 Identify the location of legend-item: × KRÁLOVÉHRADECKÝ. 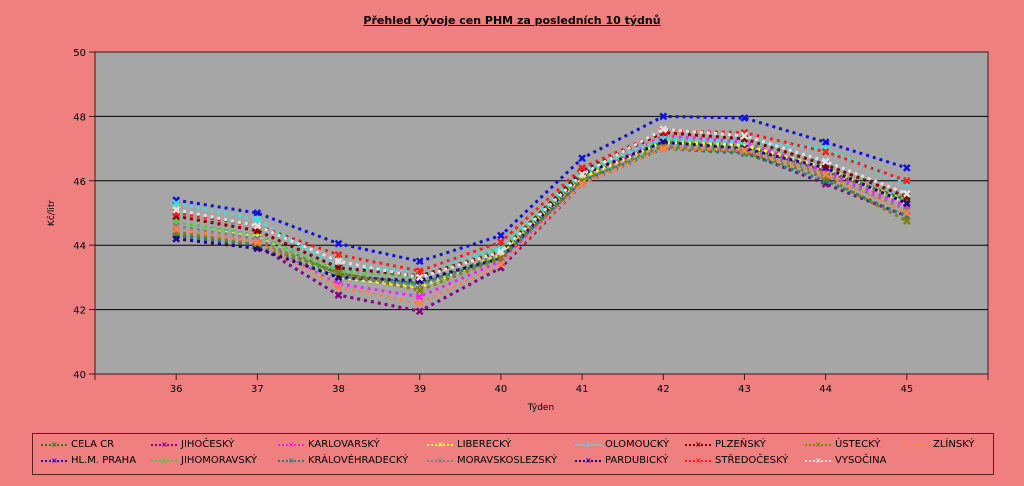
(343, 460).